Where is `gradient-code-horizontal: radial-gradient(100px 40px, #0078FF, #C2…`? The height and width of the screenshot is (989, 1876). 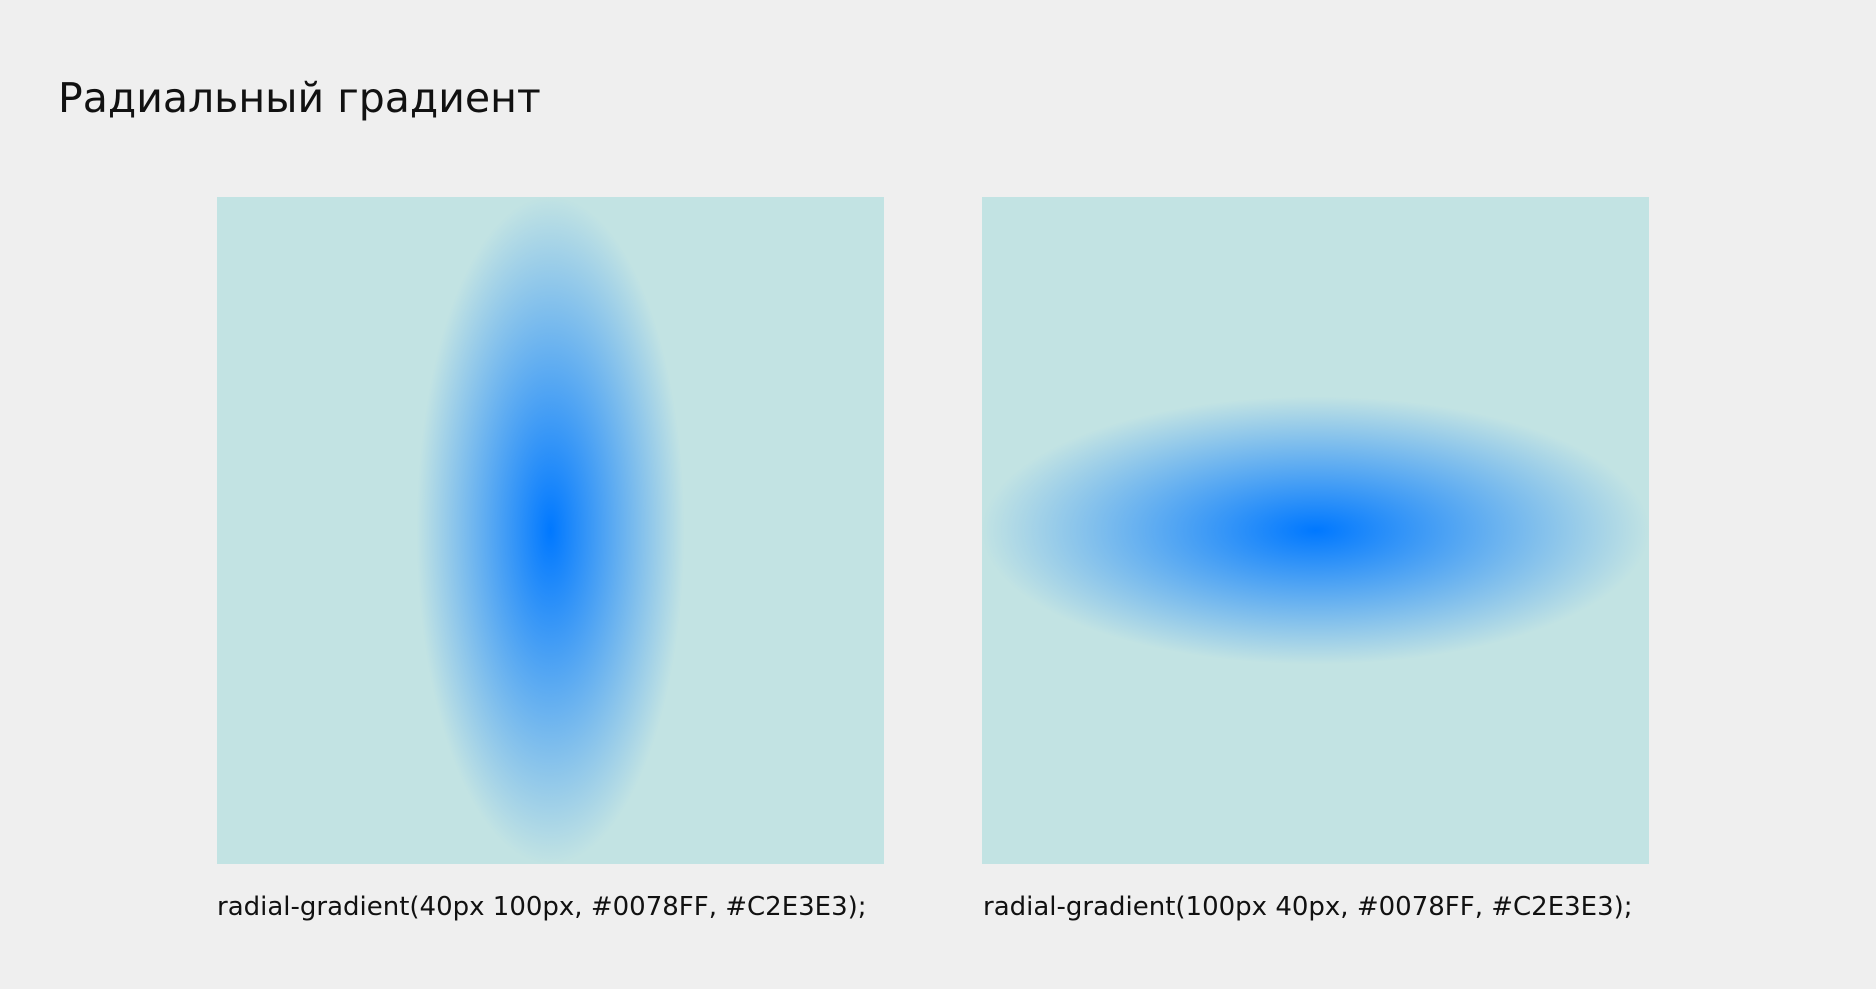
gradient-code-horizontal: radial-gradient(100px 40px, #0078FF, #C2… is located at coordinates (1308, 907).